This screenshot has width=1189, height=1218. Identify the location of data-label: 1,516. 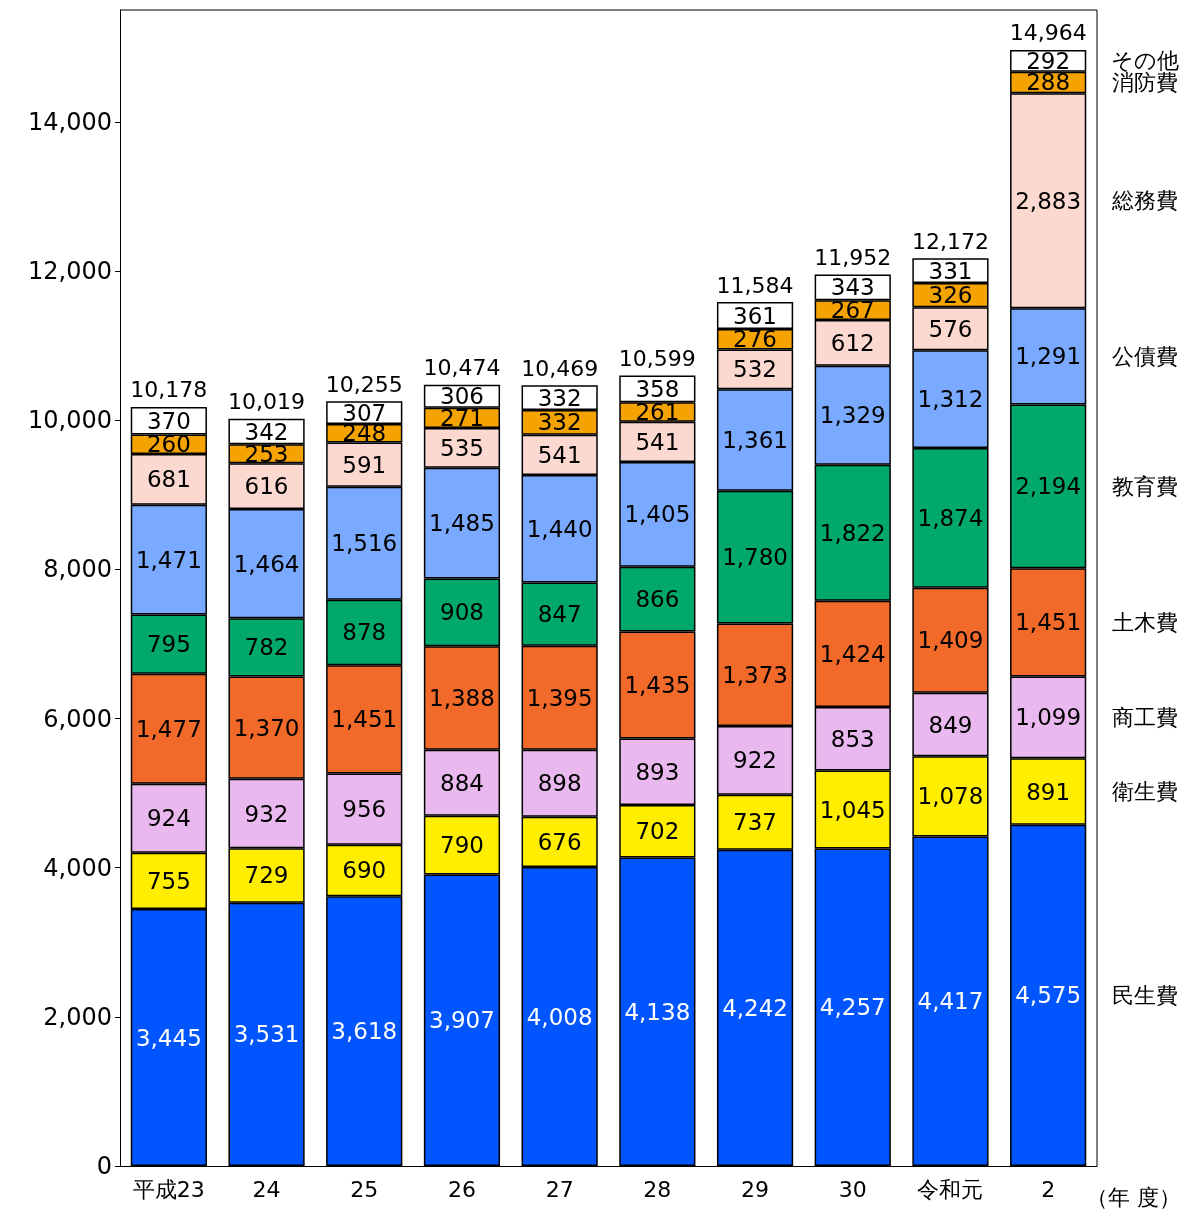
(364, 543).